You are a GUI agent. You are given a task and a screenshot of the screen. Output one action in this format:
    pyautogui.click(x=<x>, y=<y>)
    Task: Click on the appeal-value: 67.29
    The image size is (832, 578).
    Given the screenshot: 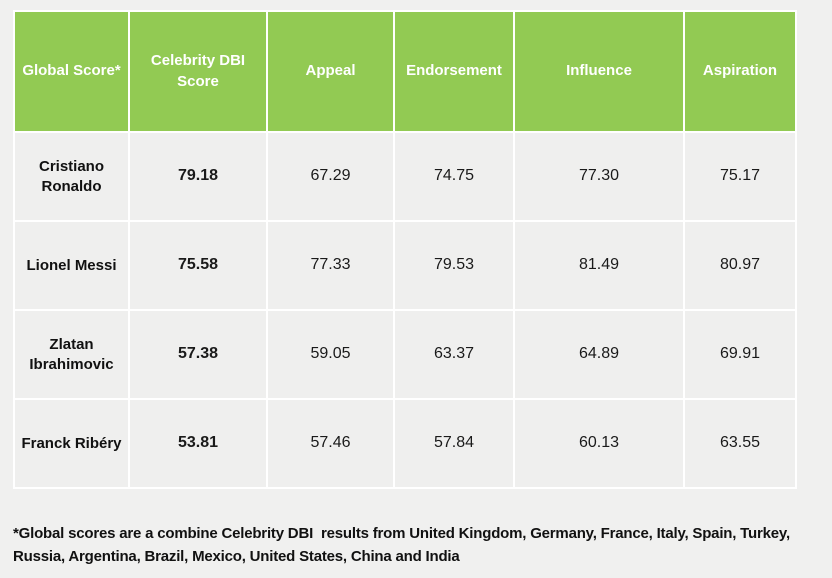 What is the action you would take?
    pyautogui.click(x=330, y=176)
    